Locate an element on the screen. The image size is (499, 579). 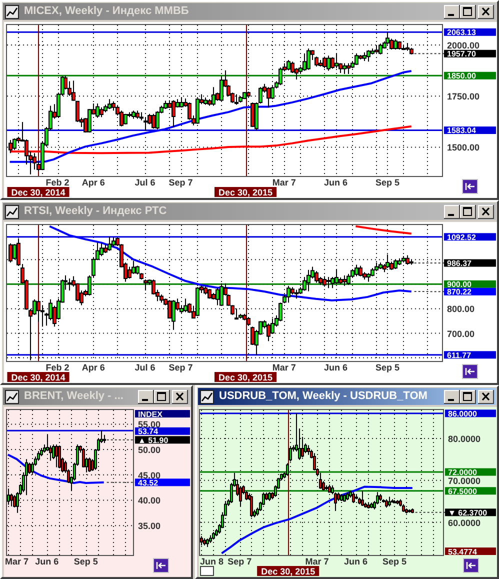
y-tick-label: 70.0000 is located at coordinates (464, 481).